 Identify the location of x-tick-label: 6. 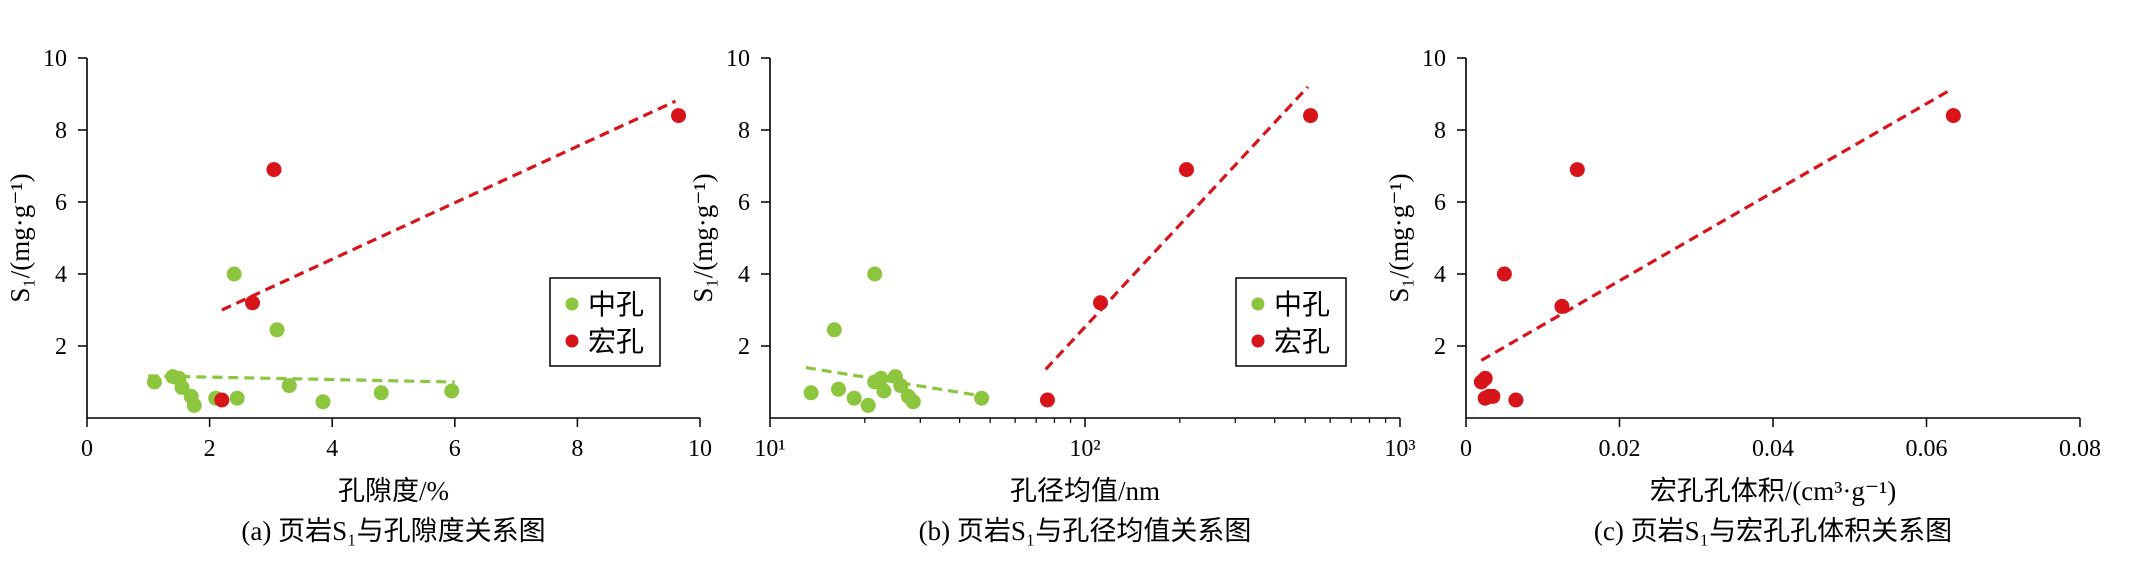
(455, 449).